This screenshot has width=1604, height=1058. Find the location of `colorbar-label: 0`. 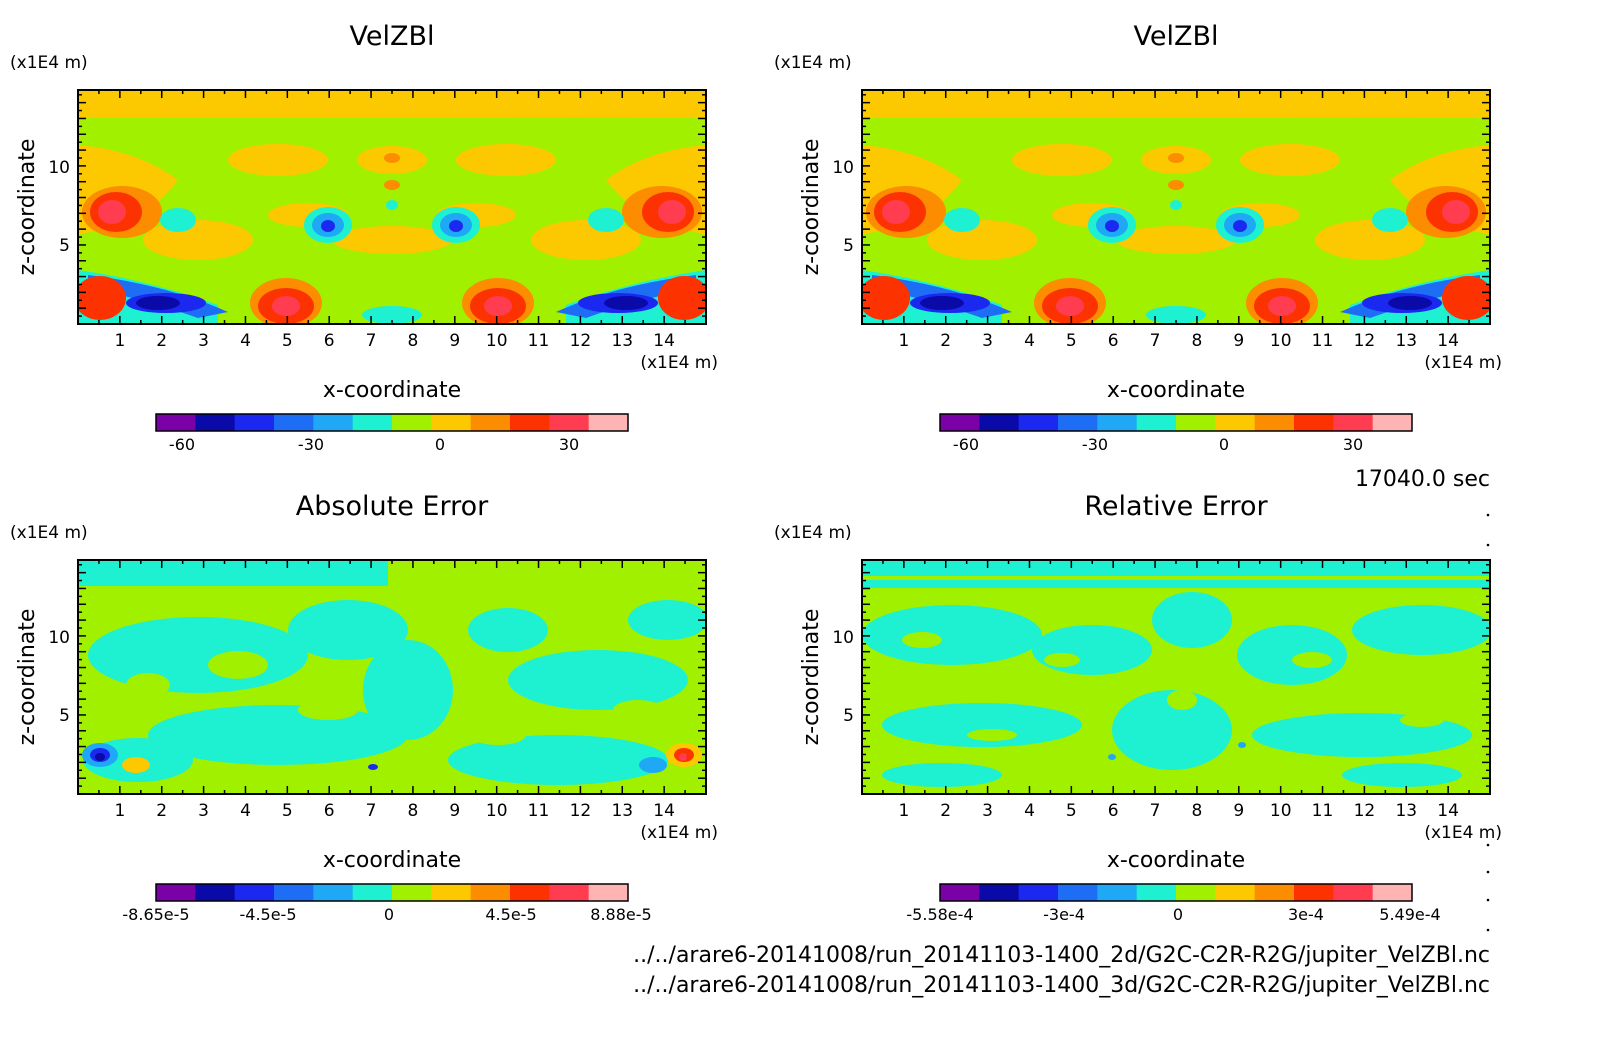

colorbar-label: 0 is located at coordinates (1224, 444).